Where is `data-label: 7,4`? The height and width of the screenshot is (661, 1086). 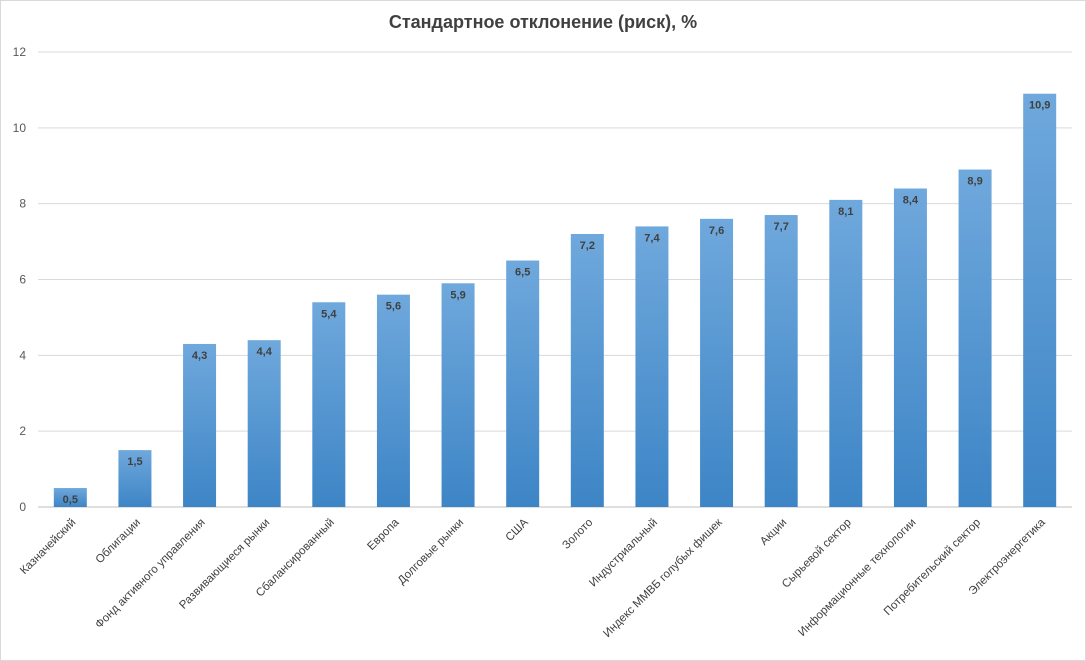 data-label: 7,4 is located at coordinates (652, 238).